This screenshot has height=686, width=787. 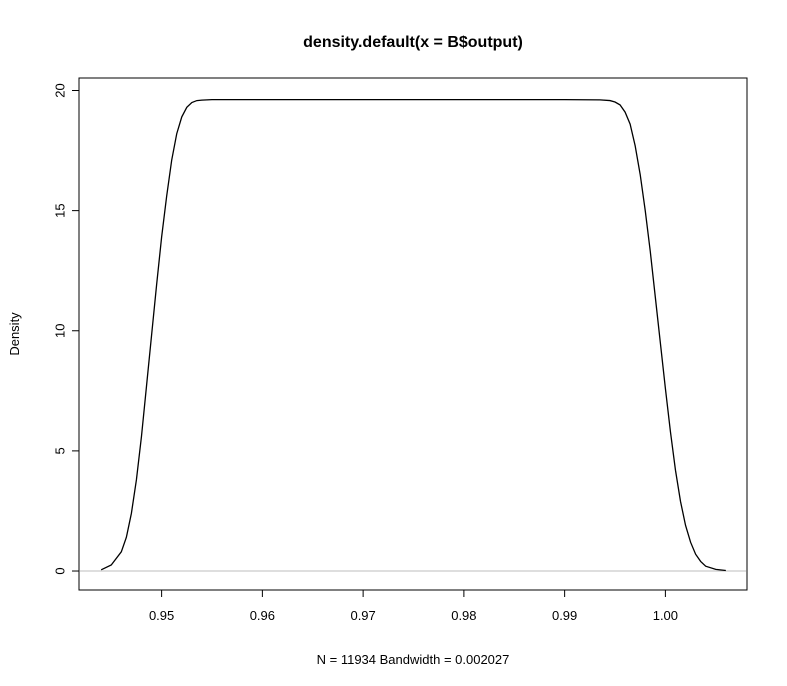 What do you see at coordinates (413, 659) in the screenshot?
I see `x-axis-label: N = 11934 Bandwidth = 0.002027` at bounding box center [413, 659].